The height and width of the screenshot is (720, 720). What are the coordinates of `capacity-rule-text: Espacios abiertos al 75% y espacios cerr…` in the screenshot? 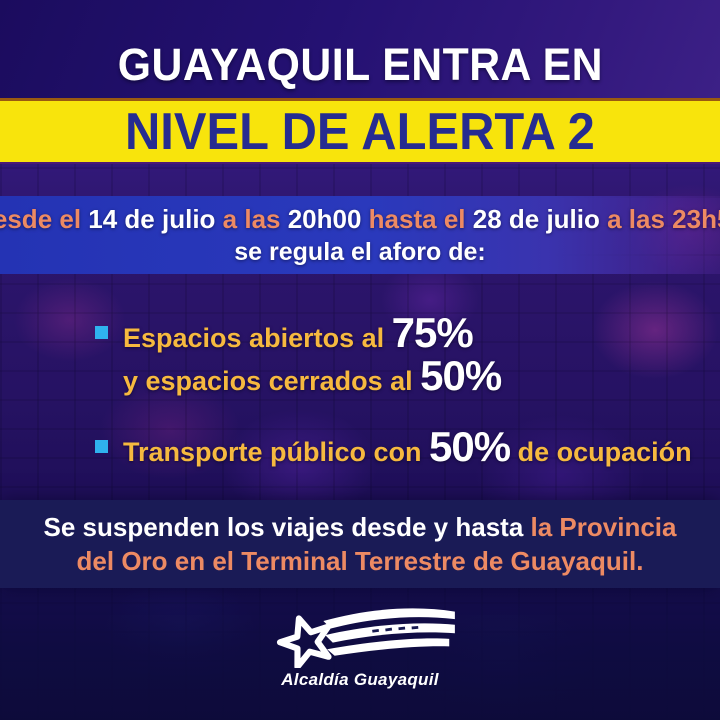 It's located at (312, 356).